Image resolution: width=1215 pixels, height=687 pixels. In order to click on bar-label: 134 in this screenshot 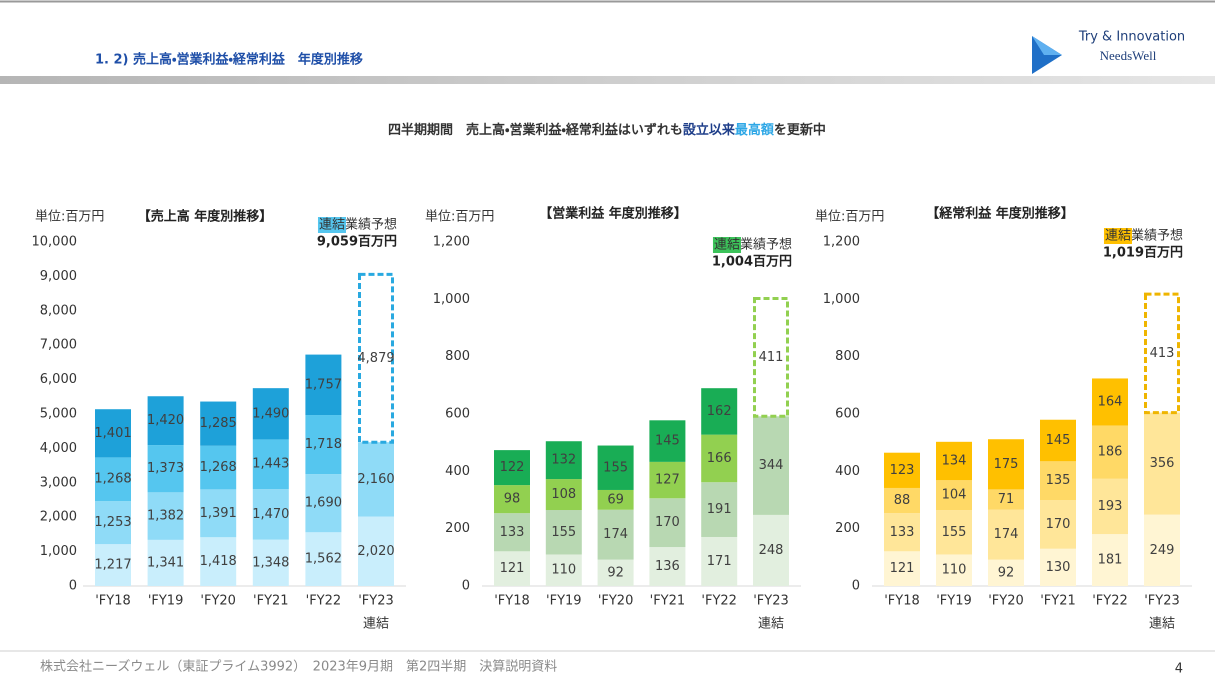, I will do `click(954, 461)`.